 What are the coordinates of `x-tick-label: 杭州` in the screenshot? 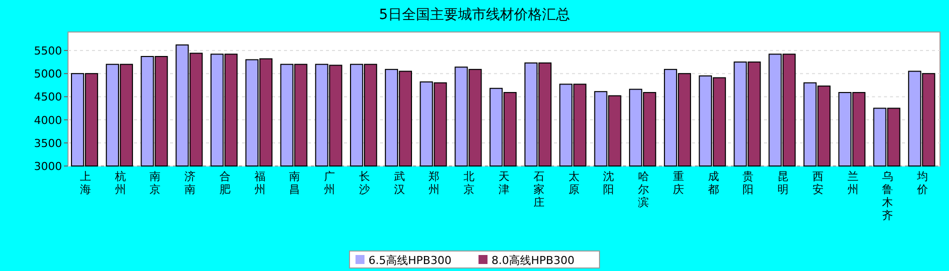 It's located at (120, 183).